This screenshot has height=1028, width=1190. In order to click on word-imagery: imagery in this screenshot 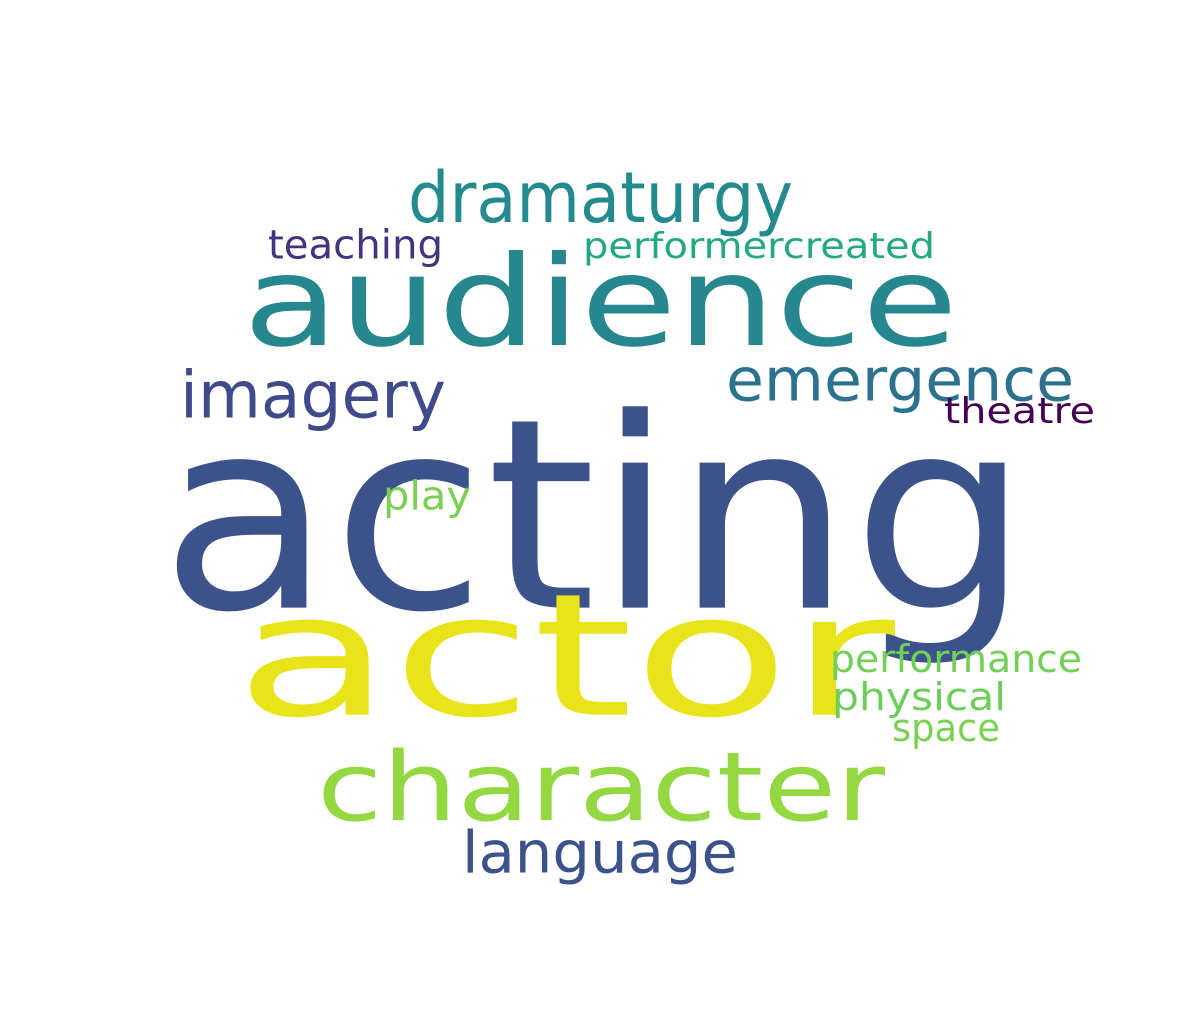, I will do `click(313, 395)`.